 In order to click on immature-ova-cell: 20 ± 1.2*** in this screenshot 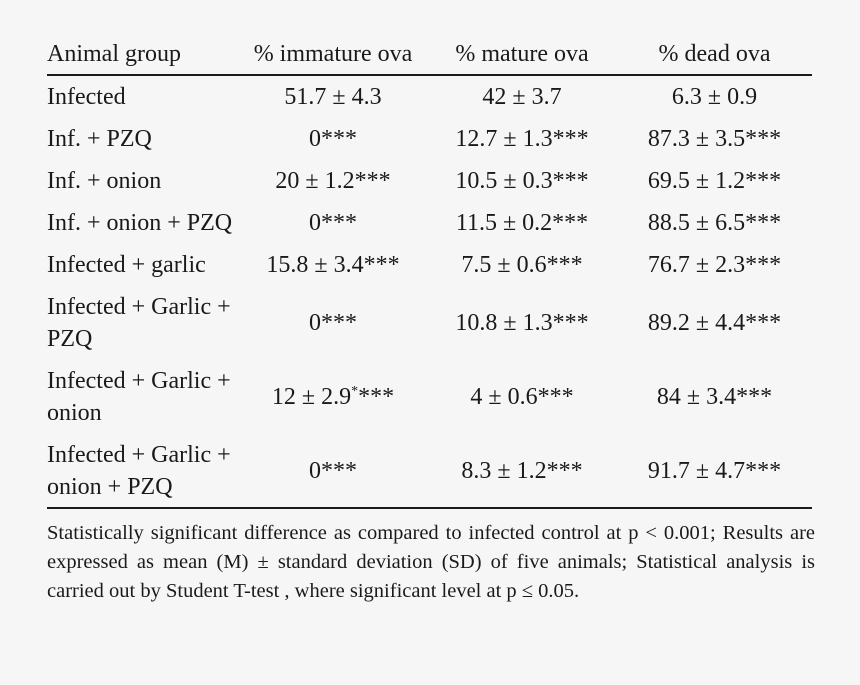, I will do `click(333, 181)`.